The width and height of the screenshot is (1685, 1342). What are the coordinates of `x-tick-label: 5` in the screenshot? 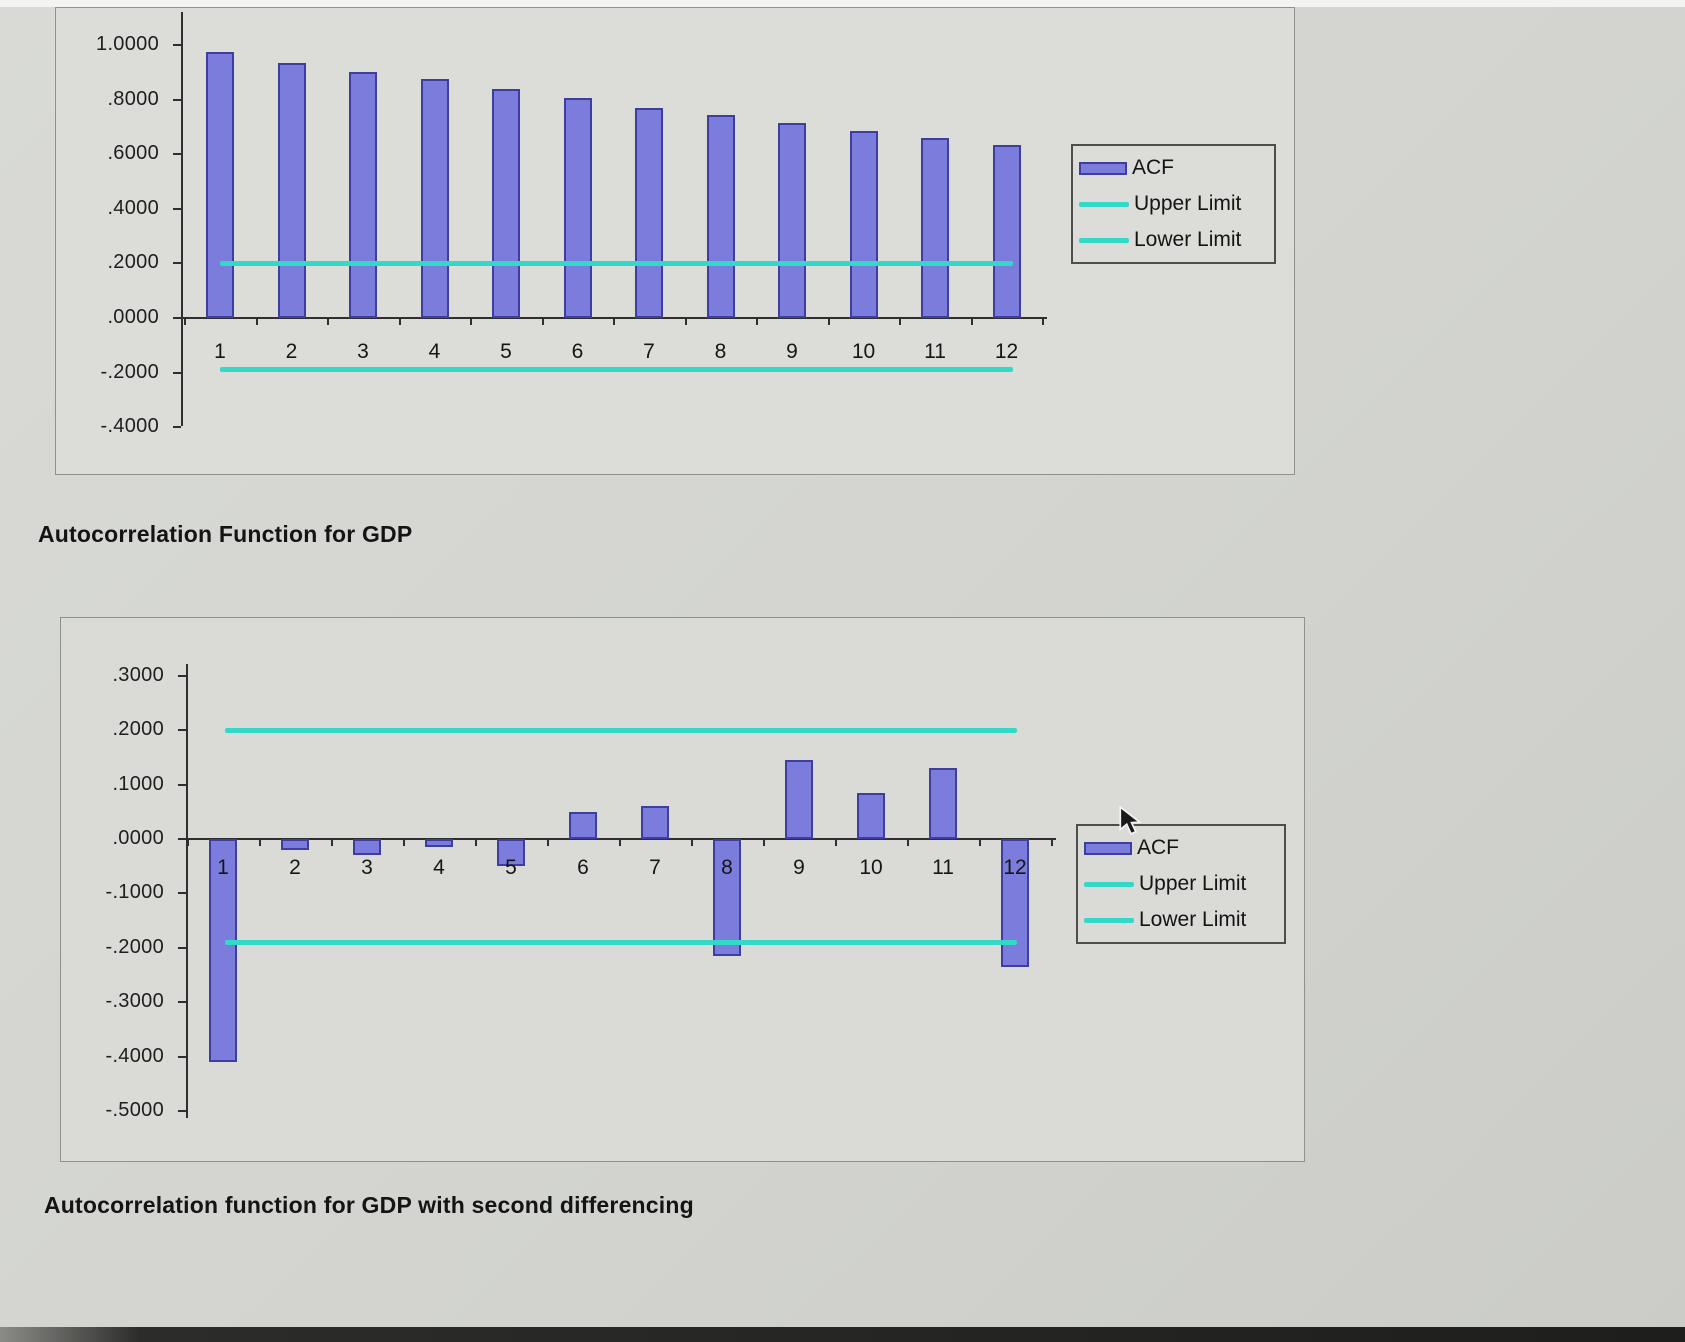 It's located at (511, 867).